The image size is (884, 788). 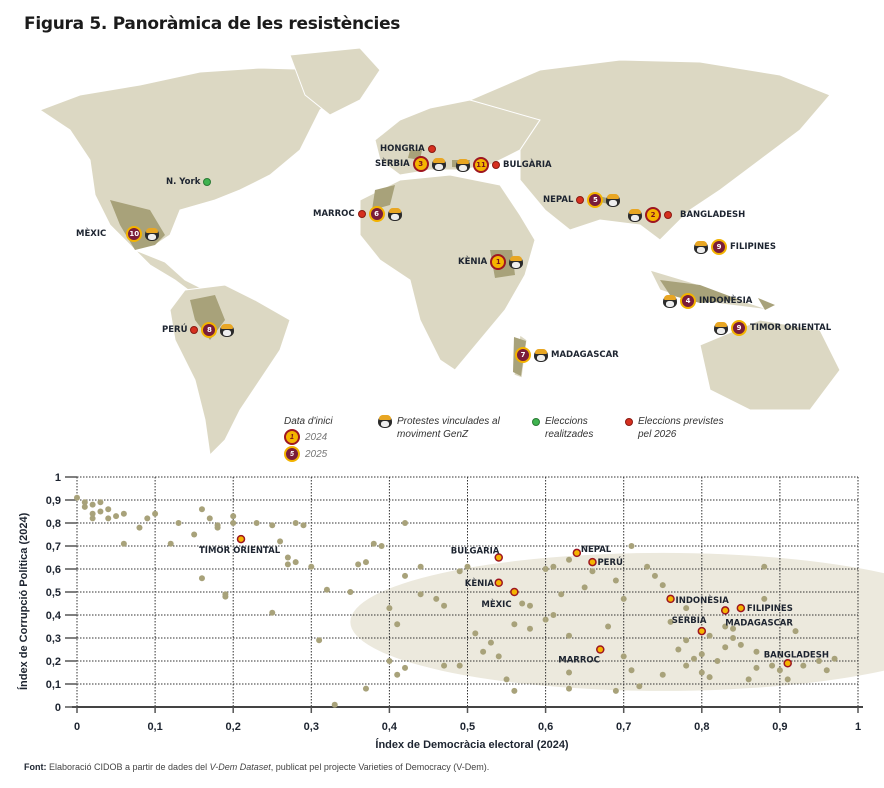 What do you see at coordinates (77, 727) in the screenshot?
I see `x-tick-label: 0` at bounding box center [77, 727].